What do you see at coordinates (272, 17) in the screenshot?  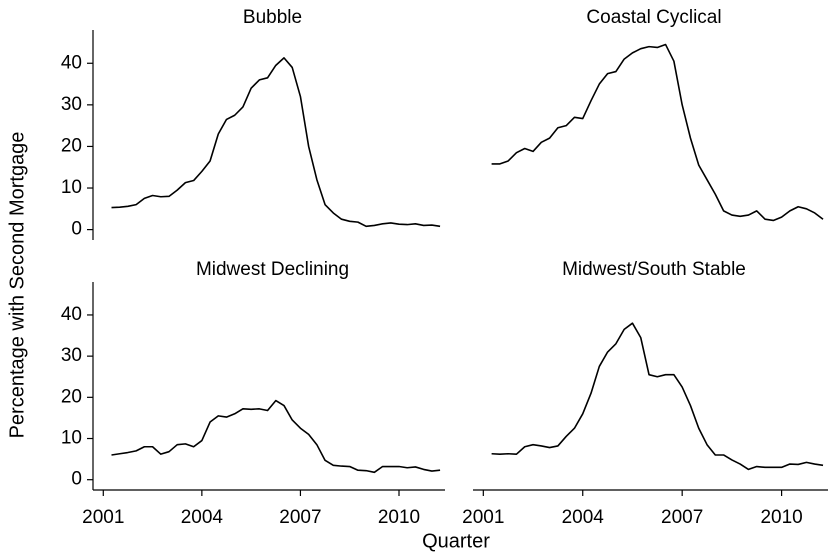 I see `panel-title: Bubble` at bounding box center [272, 17].